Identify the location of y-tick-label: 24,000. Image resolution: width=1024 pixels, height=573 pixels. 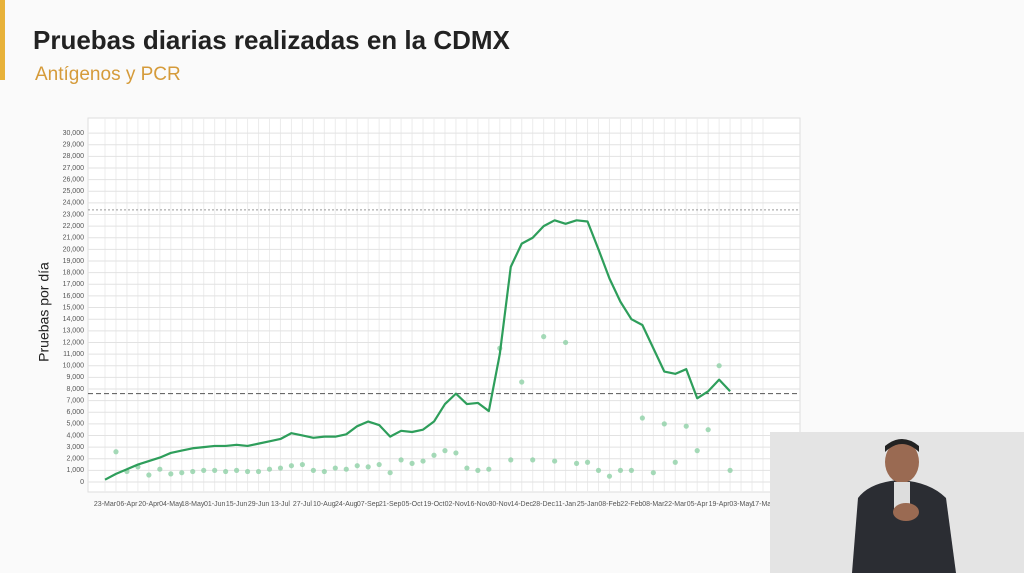
(74, 203).